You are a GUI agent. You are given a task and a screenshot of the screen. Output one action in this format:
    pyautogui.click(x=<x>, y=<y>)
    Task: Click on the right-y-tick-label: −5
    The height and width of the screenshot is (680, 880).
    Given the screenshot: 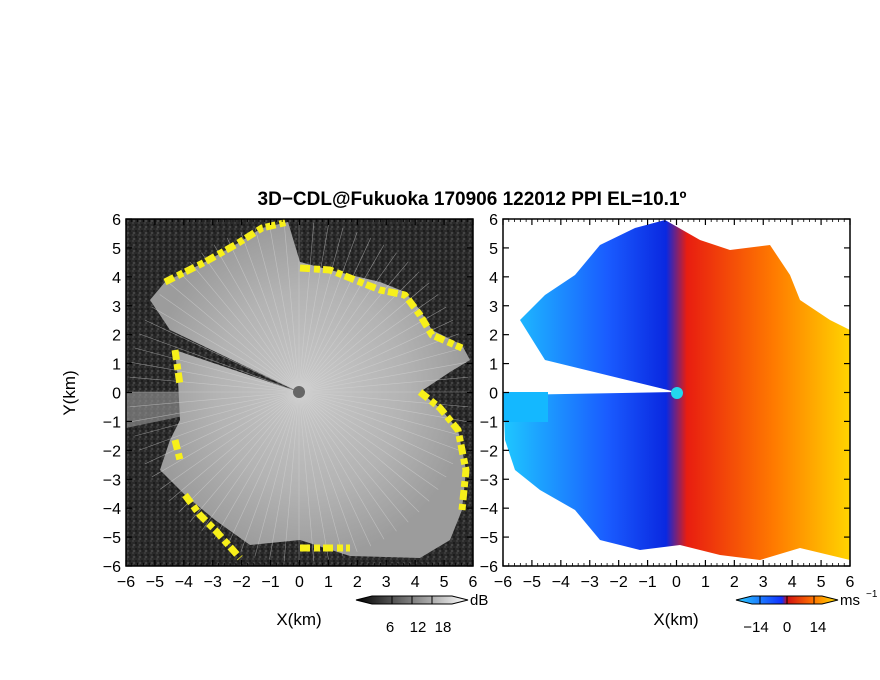 What is the action you would take?
    pyautogui.click(x=489, y=538)
    